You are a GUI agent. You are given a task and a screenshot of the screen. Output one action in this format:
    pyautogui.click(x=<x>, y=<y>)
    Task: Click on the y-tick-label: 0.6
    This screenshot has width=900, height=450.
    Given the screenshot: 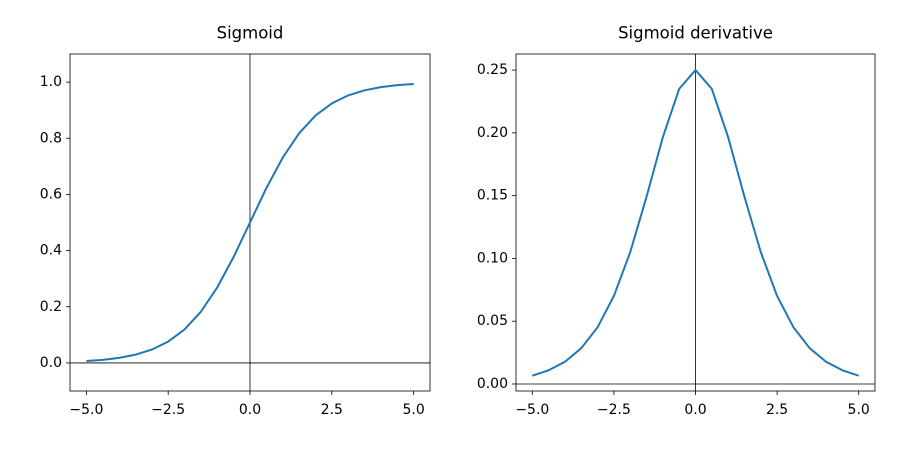 What is the action you would take?
    pyautogui.click(x=51, y=194)
    